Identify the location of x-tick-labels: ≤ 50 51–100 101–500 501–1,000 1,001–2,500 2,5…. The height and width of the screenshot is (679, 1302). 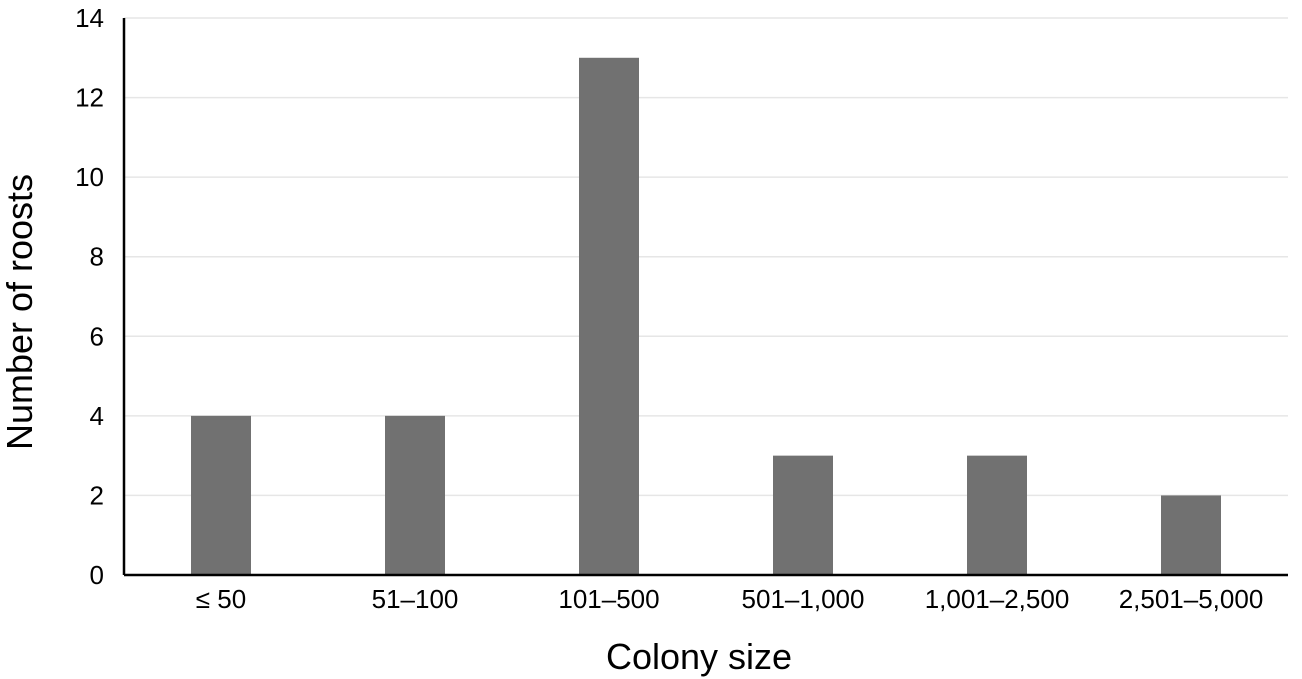
(730, 599).